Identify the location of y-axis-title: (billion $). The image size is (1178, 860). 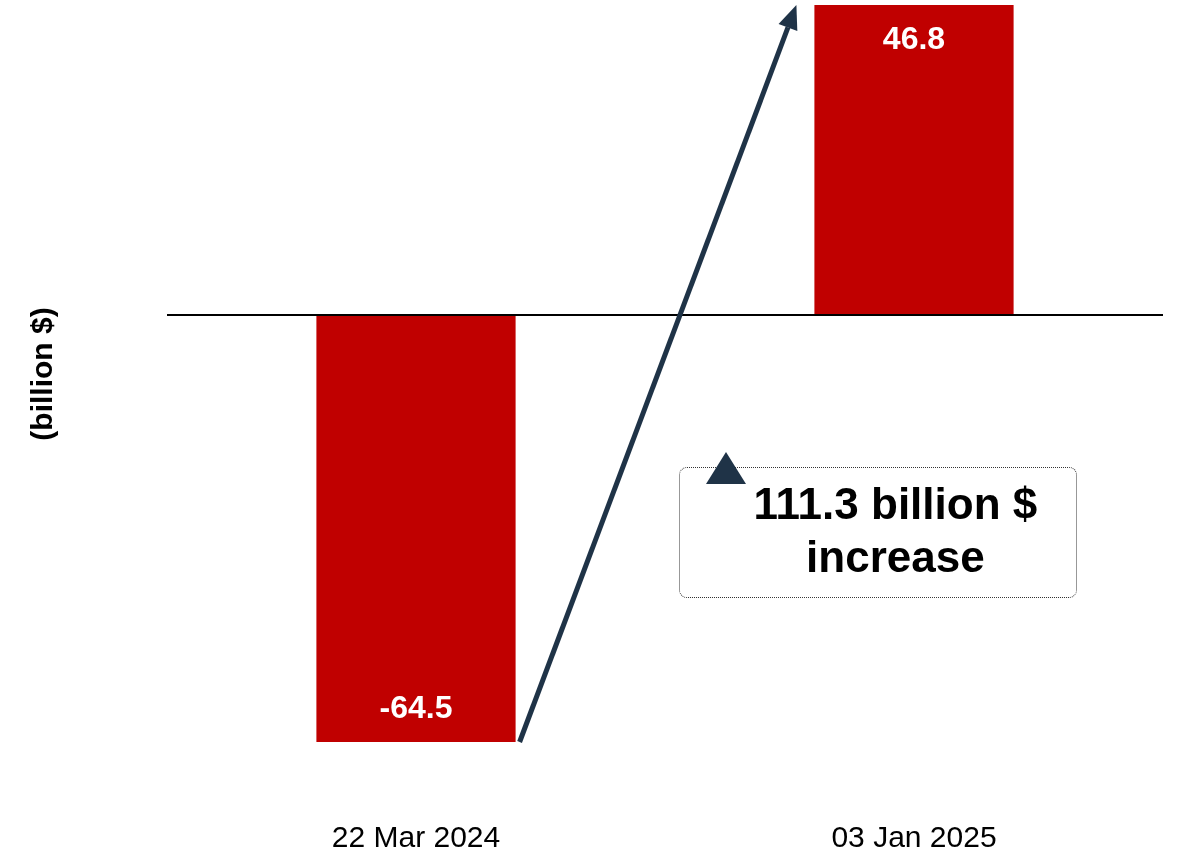
(41, 374).